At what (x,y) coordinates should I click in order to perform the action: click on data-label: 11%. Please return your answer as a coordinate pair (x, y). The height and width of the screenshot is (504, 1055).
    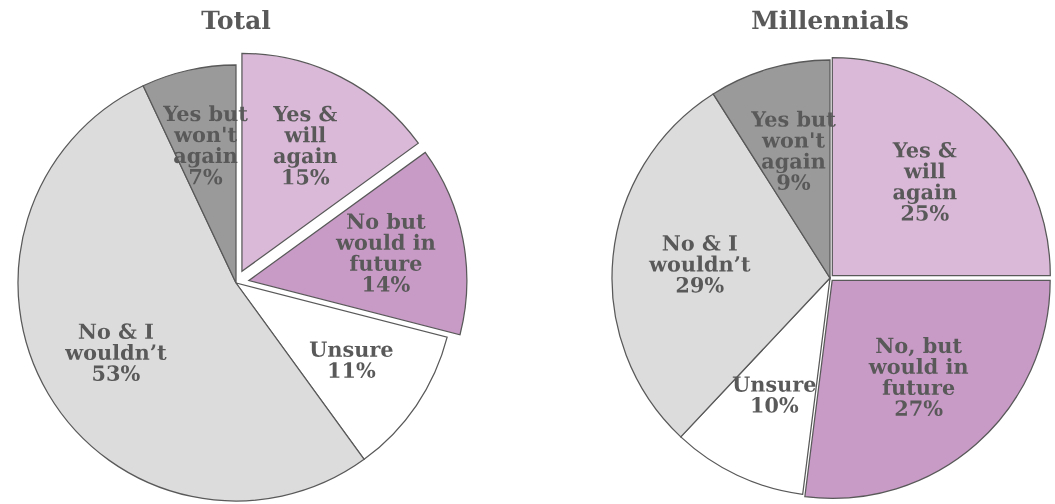
    Looking at the image, I should click on (352, 370).